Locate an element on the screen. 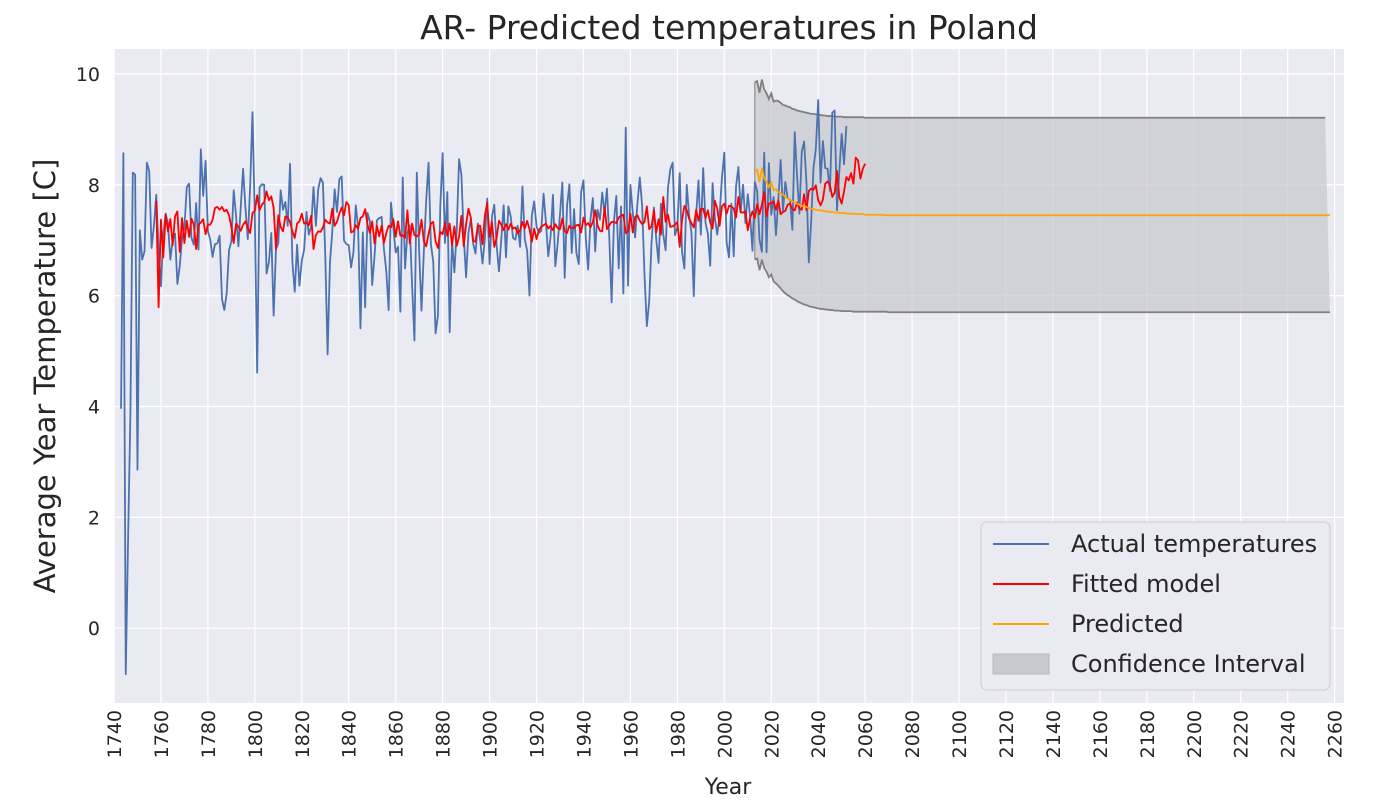  y-tick-label: 6 is located at coordinates (94, 297).